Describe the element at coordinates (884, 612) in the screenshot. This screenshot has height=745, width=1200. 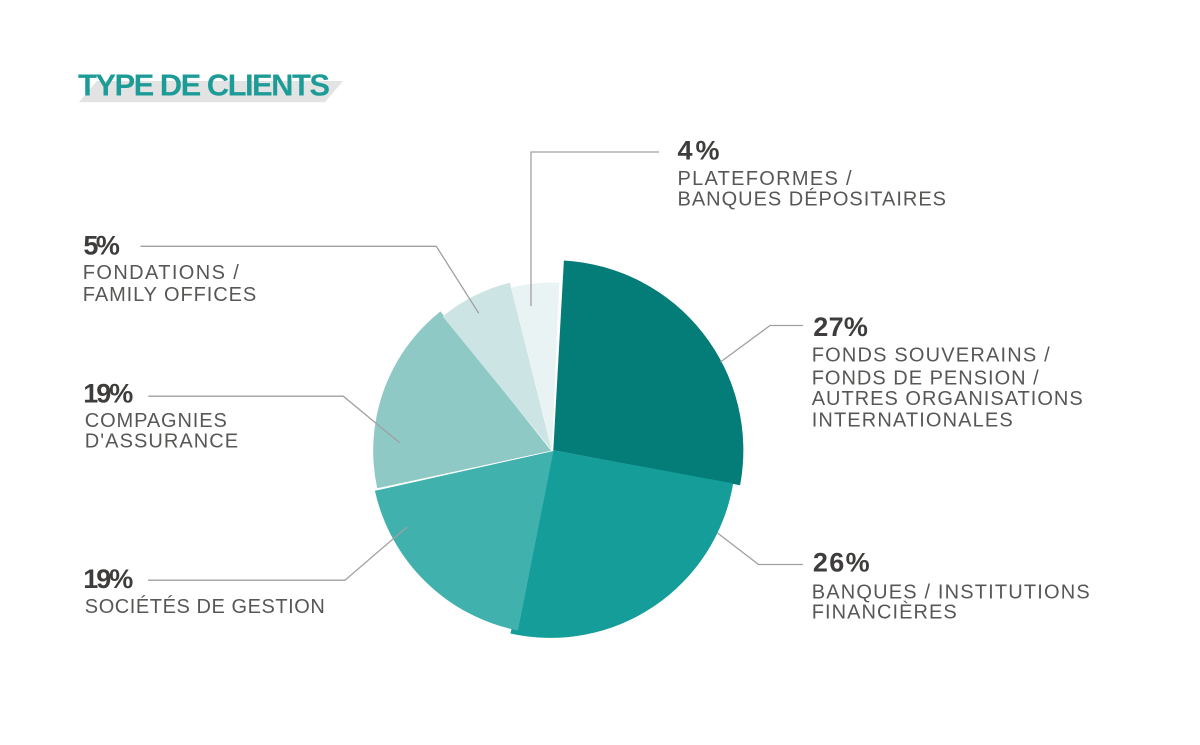
I see `svg-text: FINANCIÈRES` at that location.